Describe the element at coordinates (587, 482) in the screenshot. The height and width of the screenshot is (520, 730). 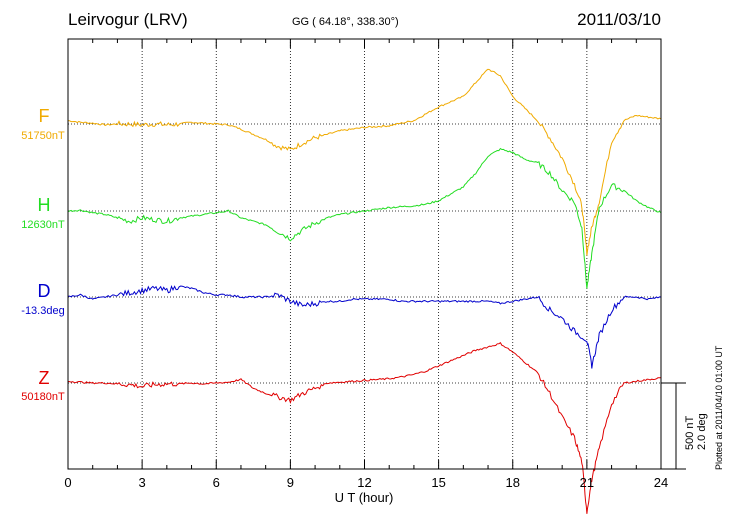
I see `x-tick-label: 21` at that location.